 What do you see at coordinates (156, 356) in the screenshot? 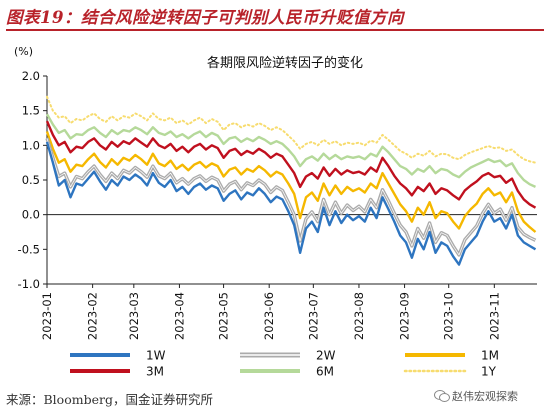
I see `legend-label: 1W` at bounding box center [156, 356].